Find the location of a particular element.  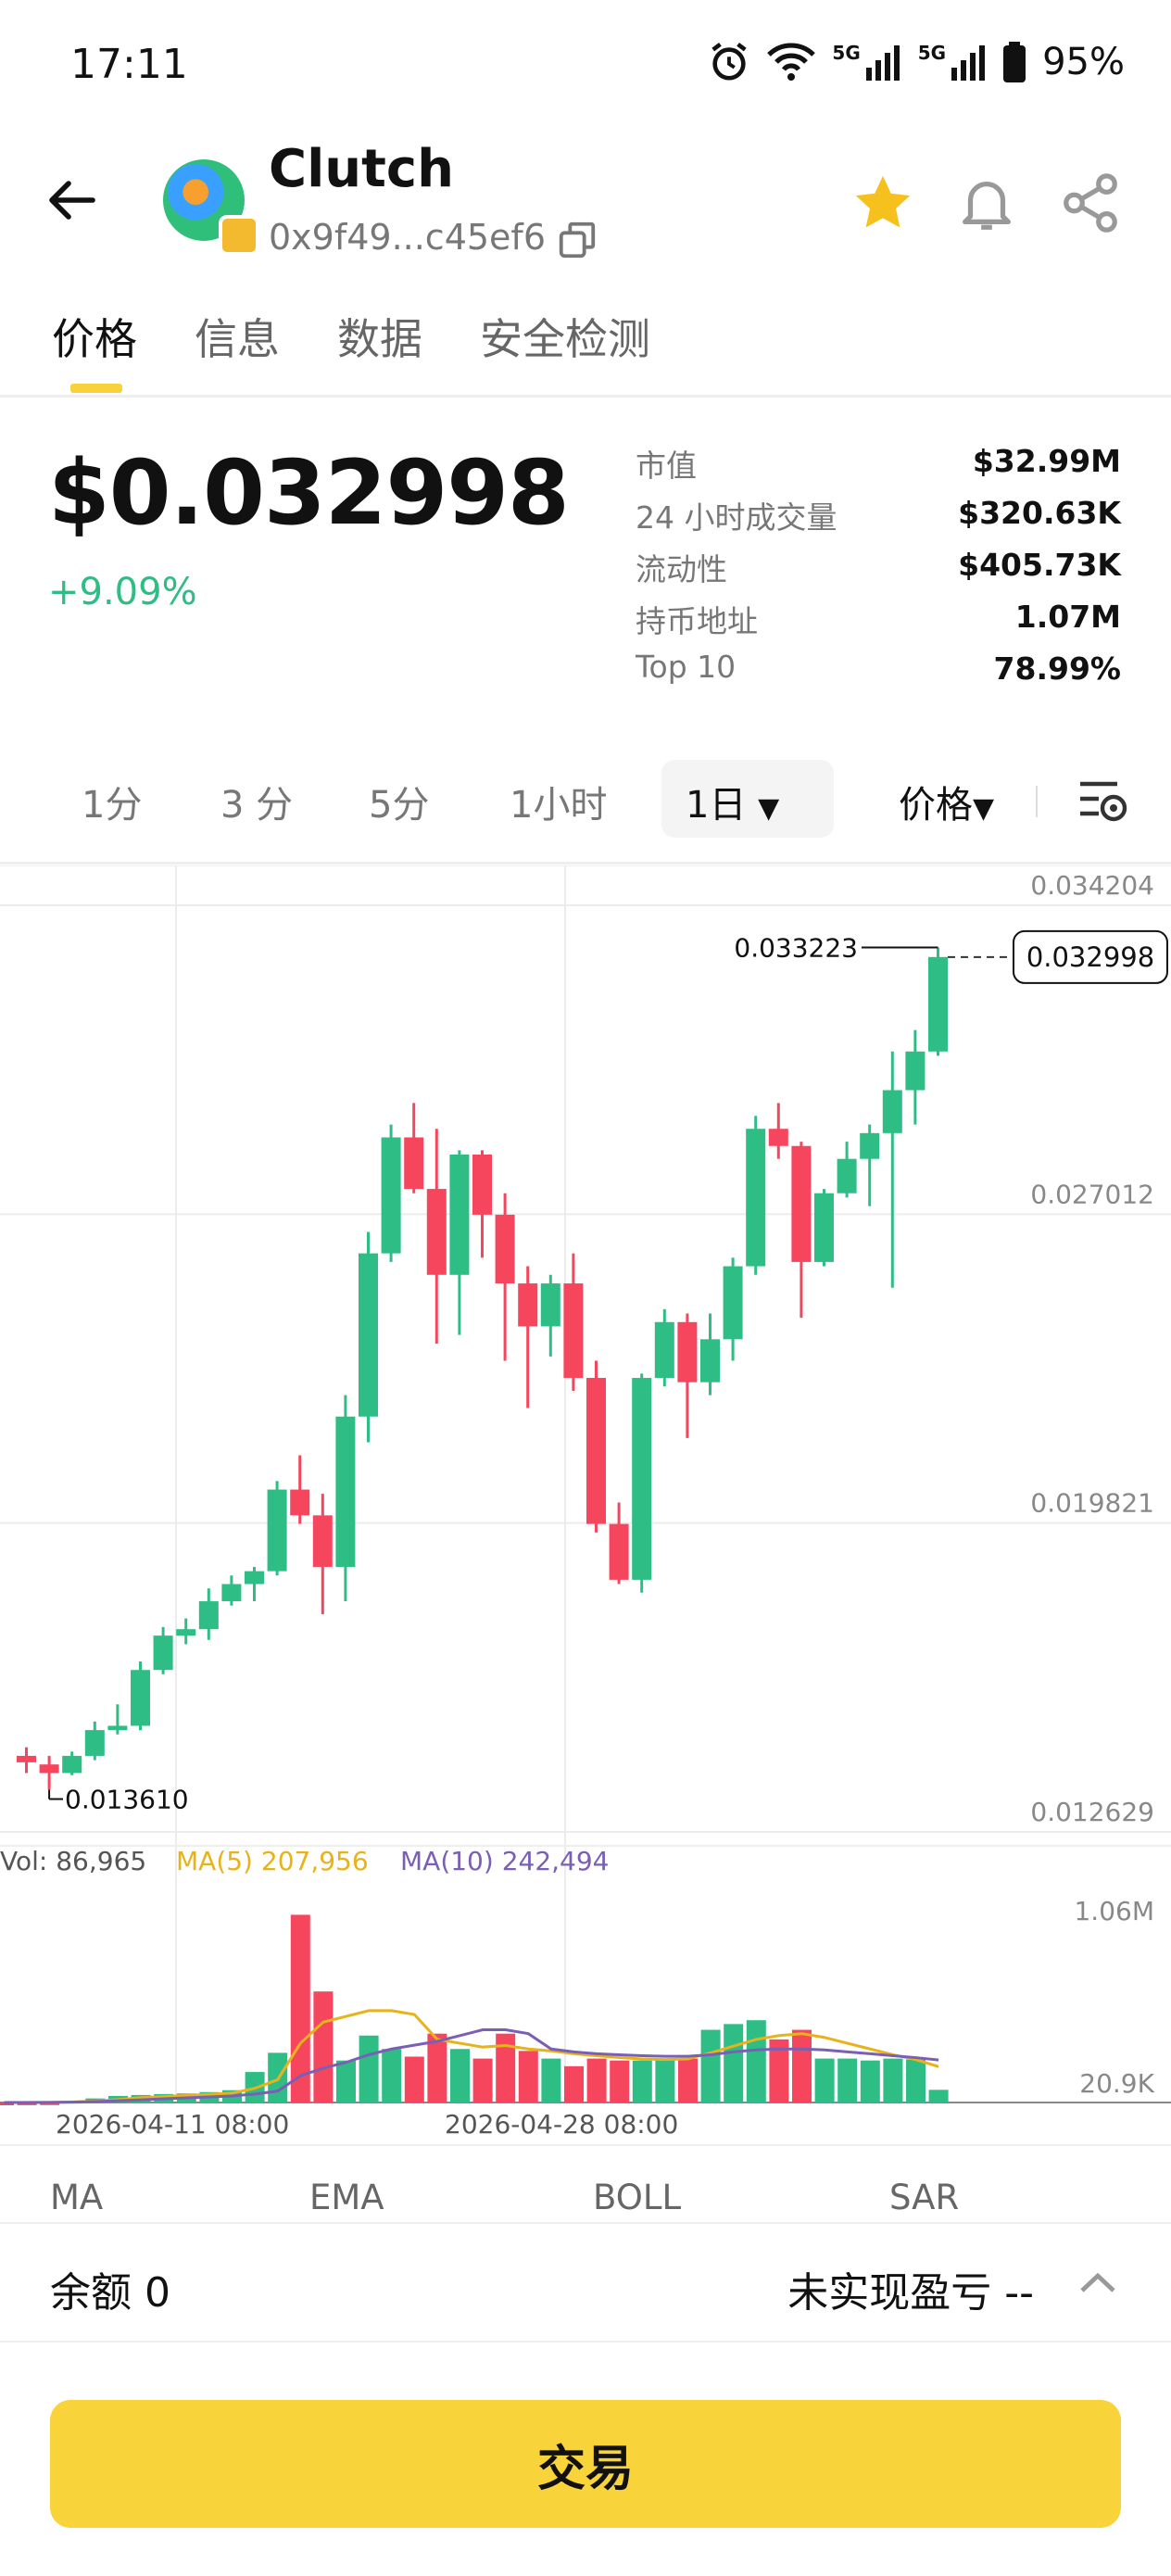

token-name: Clutch is located at coordinates (362, 169).